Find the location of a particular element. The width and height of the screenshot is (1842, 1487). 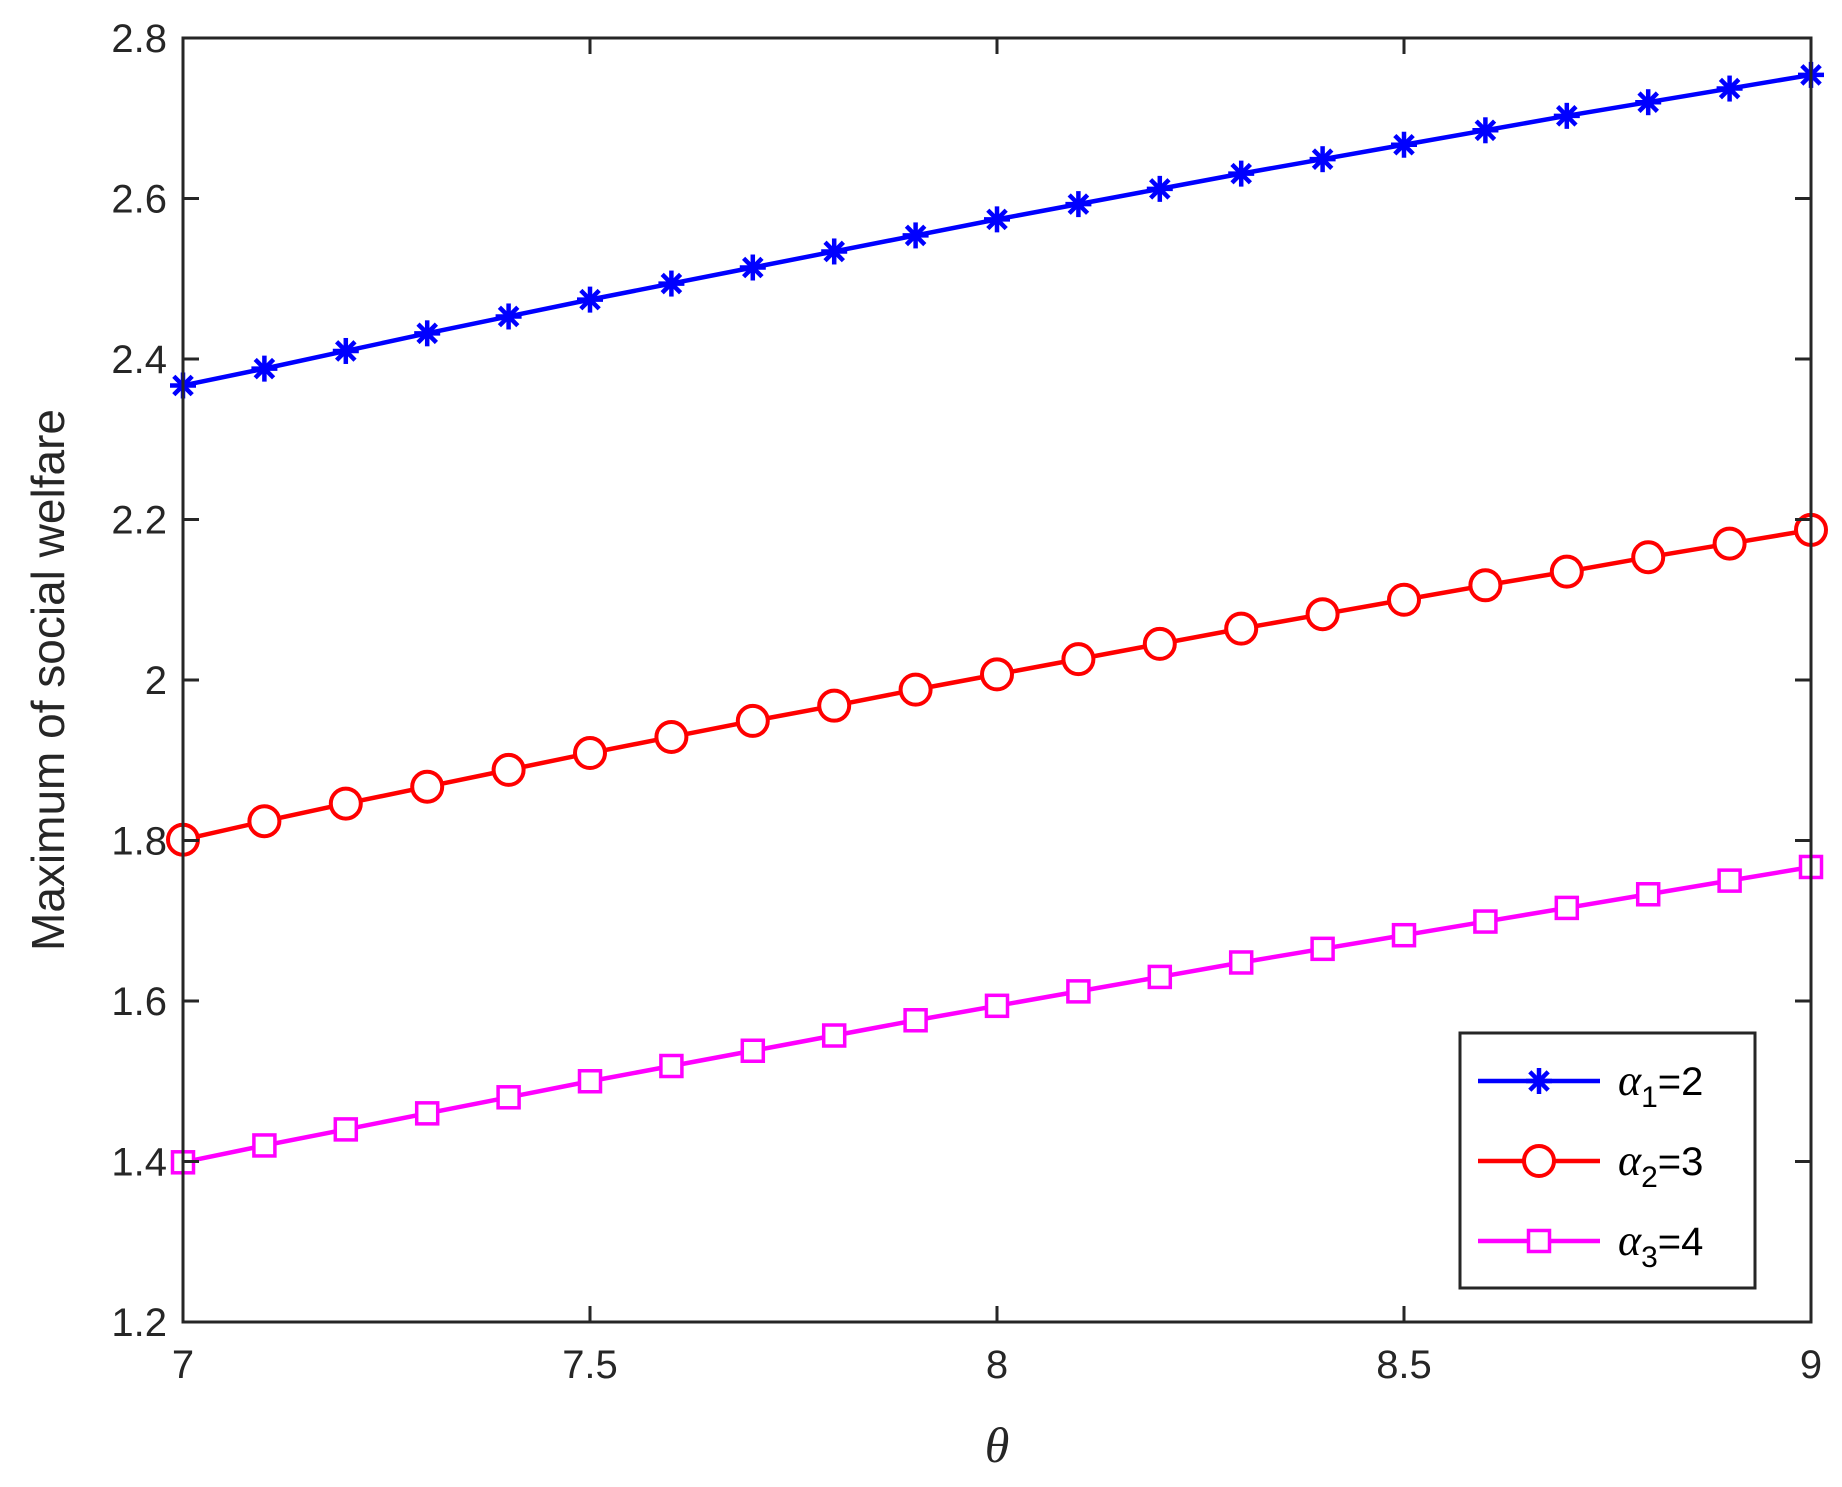

x-tick-label: 7.5 is located at coordinates (590, 1365).